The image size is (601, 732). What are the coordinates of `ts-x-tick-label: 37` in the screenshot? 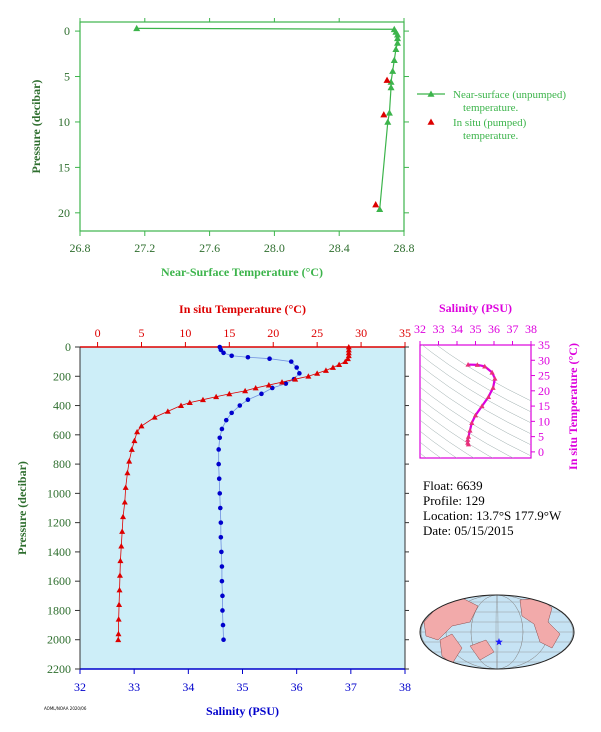 It's located at (513, 329).